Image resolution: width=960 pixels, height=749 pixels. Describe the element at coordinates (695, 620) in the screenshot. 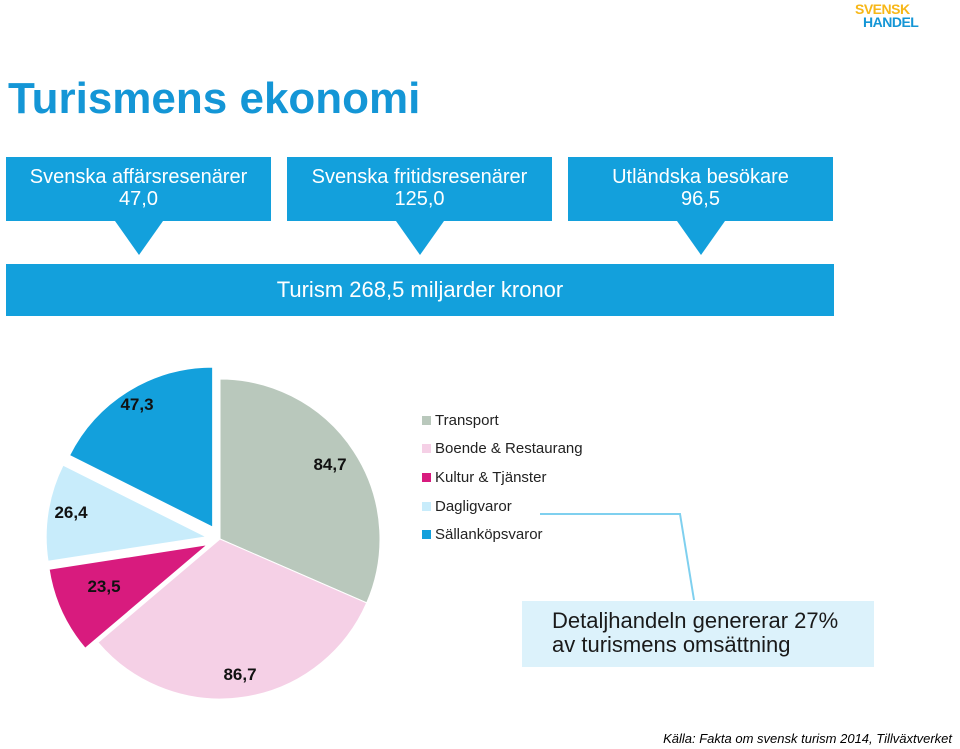

I see `callout-line-1: Detaljhandeln genererar 27%` at that location.